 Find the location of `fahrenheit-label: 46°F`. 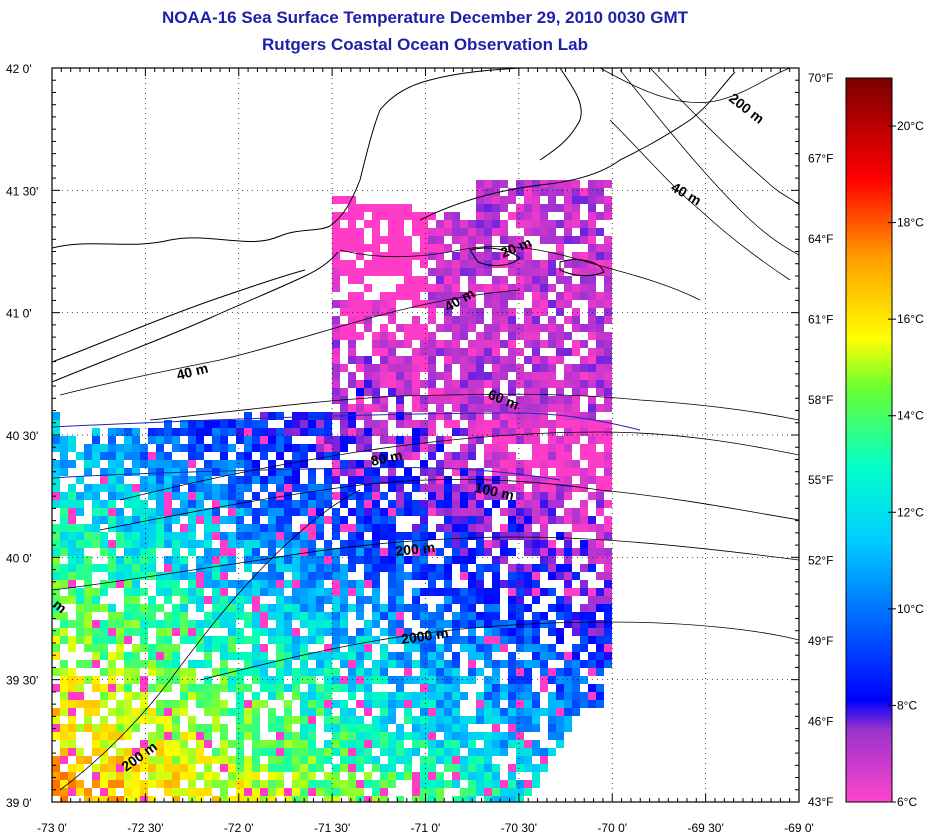

fahrenheit-label: 46°F is located at coordinates (820, 722).